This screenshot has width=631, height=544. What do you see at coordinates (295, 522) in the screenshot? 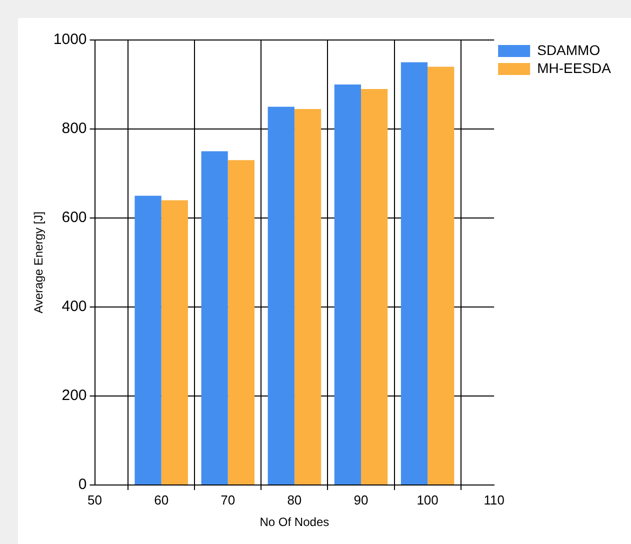
I see `x-axis-title: No Of Nodes` at bounding box center [295, 522].